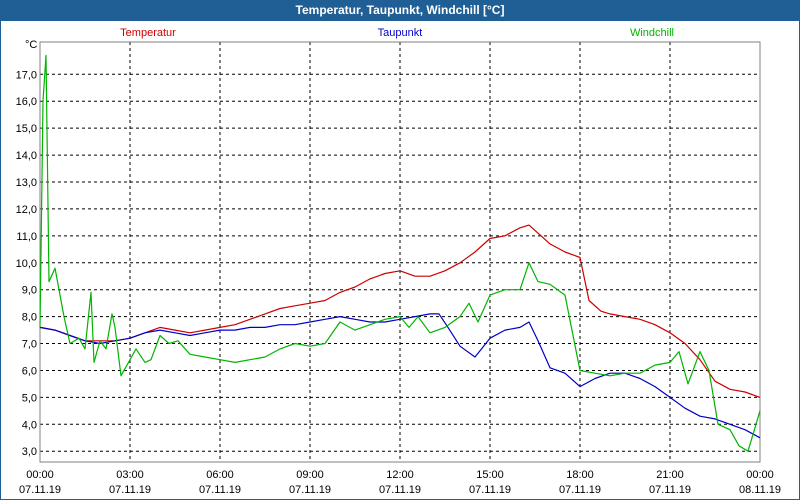 Image resolution: width=800 pixels, height=500 pixels. I want to click on x-tick-time: 03:00, so click(130, 475).